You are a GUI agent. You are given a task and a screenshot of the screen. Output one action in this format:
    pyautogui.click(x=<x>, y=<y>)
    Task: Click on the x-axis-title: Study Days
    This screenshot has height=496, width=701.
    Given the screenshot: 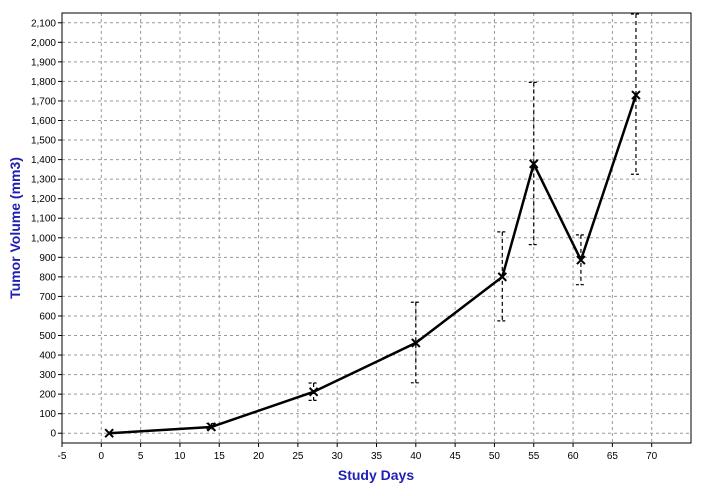 What is the action you would take?
    pyautogui.click(x=376, y=475)
    